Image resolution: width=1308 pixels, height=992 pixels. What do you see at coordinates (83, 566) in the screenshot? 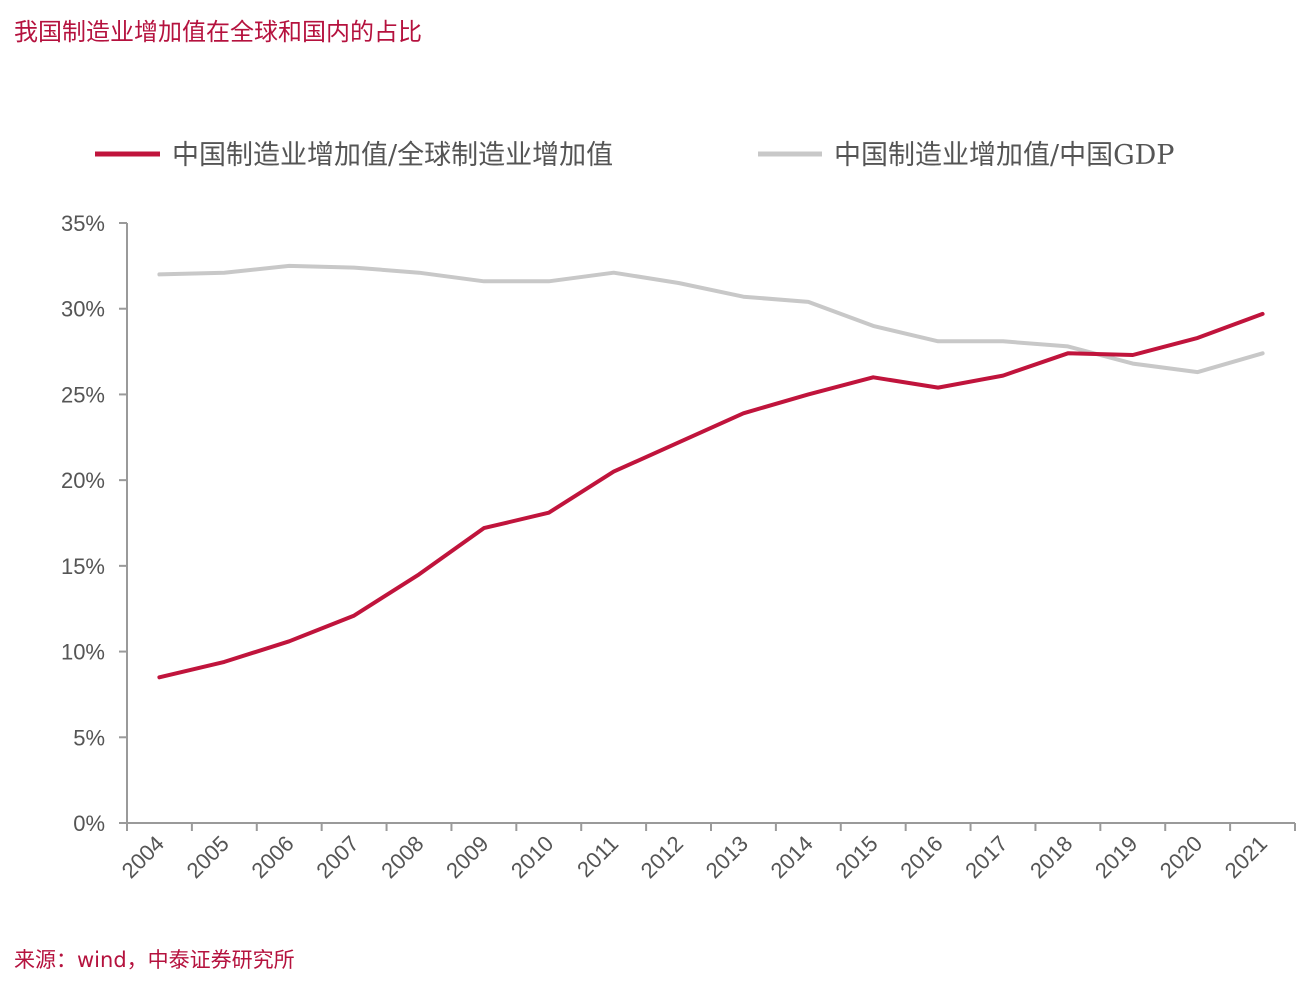
I see `y-tick-label: 15%` at bounding box center [83, 566].